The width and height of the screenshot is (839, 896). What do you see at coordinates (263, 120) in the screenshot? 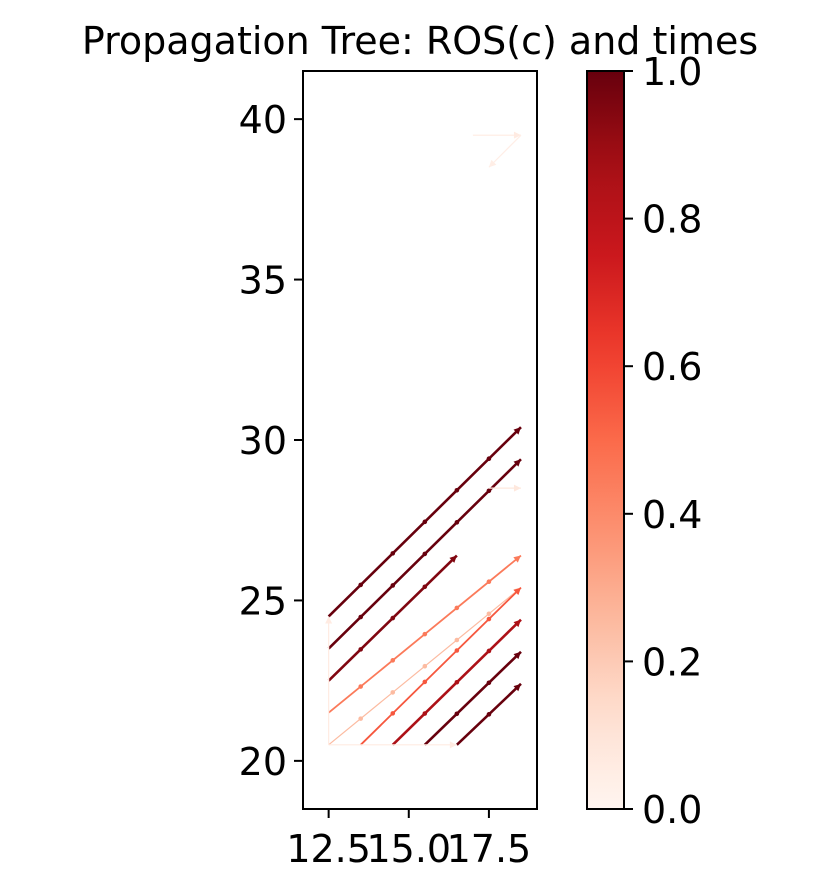
I see `y-tick-label: 40` at bounding box center [263, 120].